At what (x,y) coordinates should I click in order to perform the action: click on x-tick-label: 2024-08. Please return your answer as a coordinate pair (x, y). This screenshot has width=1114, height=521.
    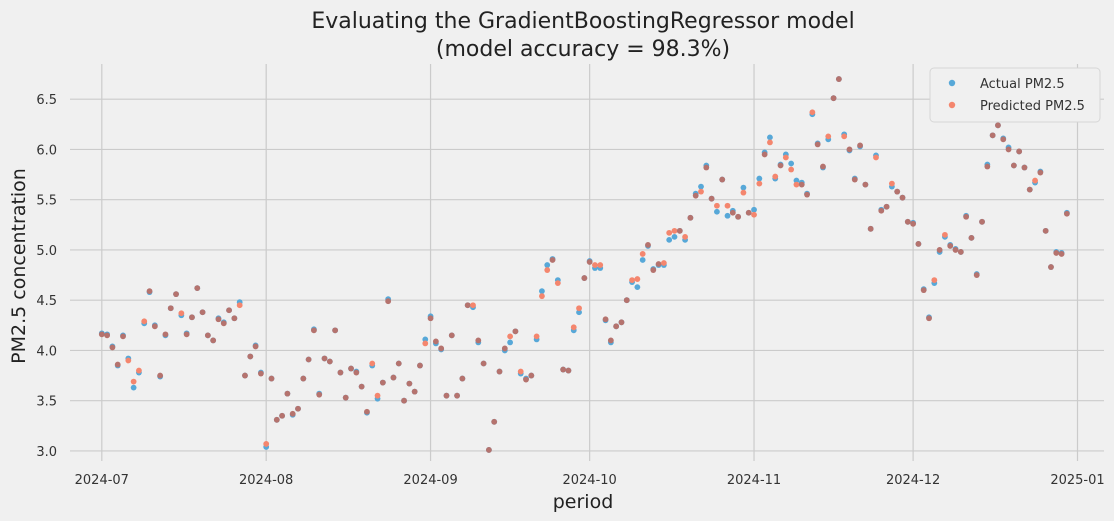
    Looking at the image, I should click on (266, 480).